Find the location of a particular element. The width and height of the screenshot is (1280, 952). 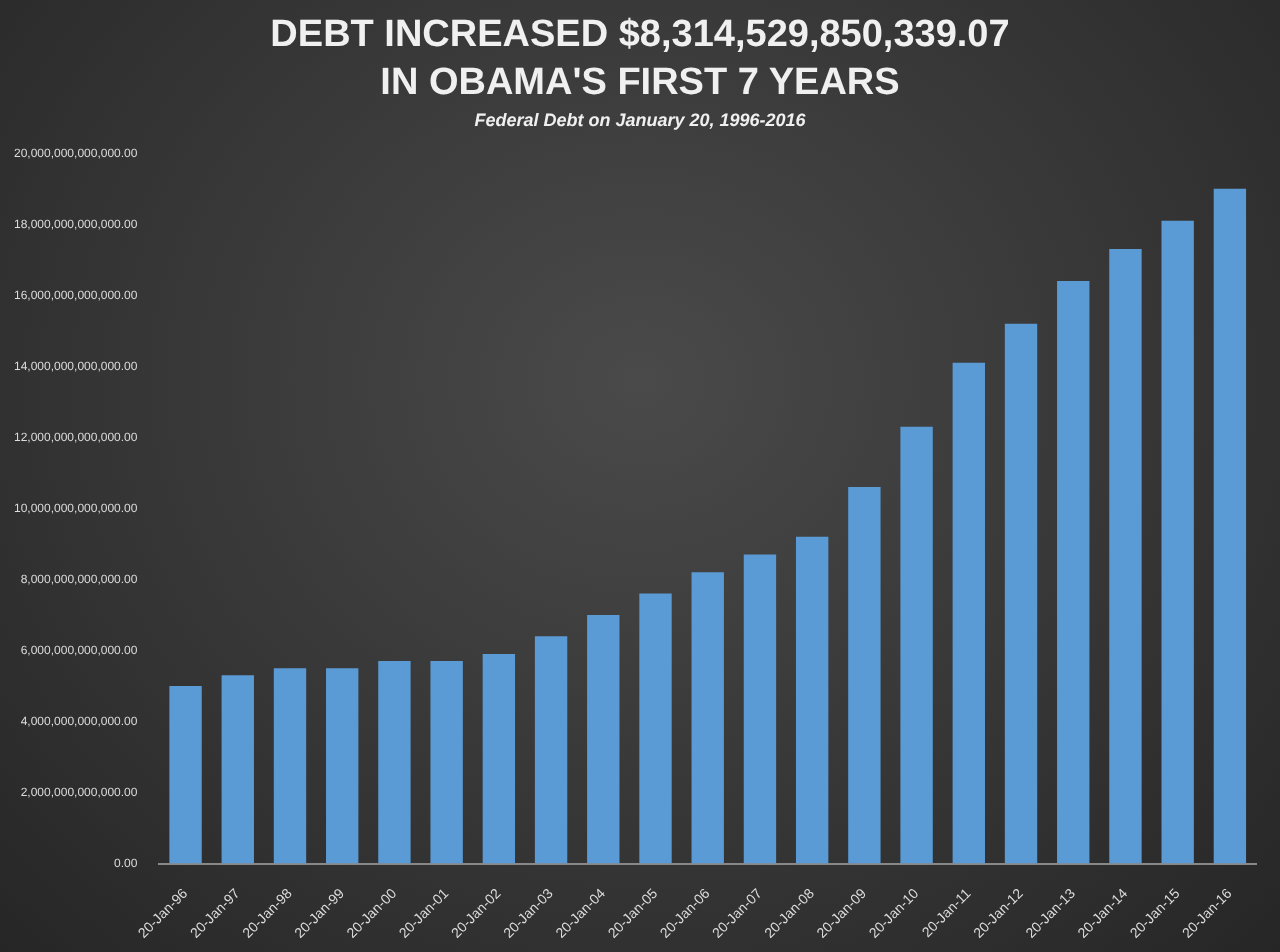

chart-title: DEBT INCREASED $8,314,529,850,339.07 is located at coordinates (640, 36).